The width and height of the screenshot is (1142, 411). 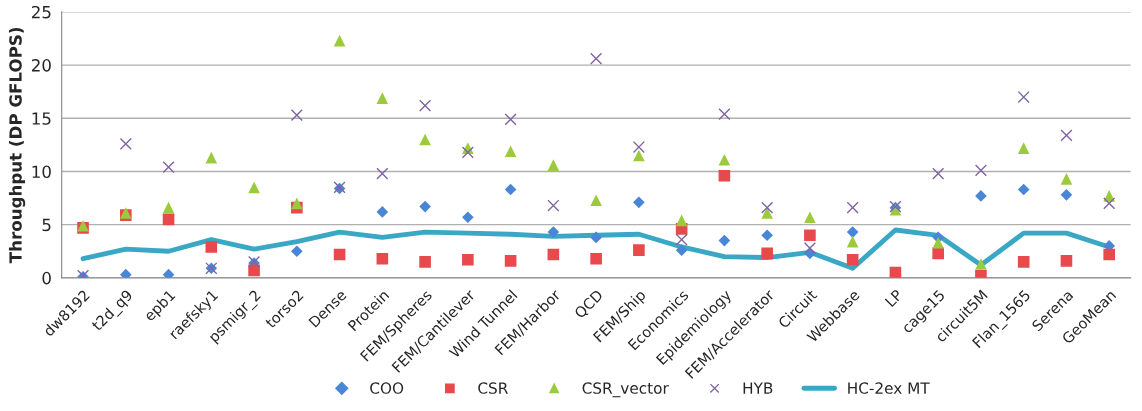 I want to click on y-tick-label: 15, so click(x=41, y=118).